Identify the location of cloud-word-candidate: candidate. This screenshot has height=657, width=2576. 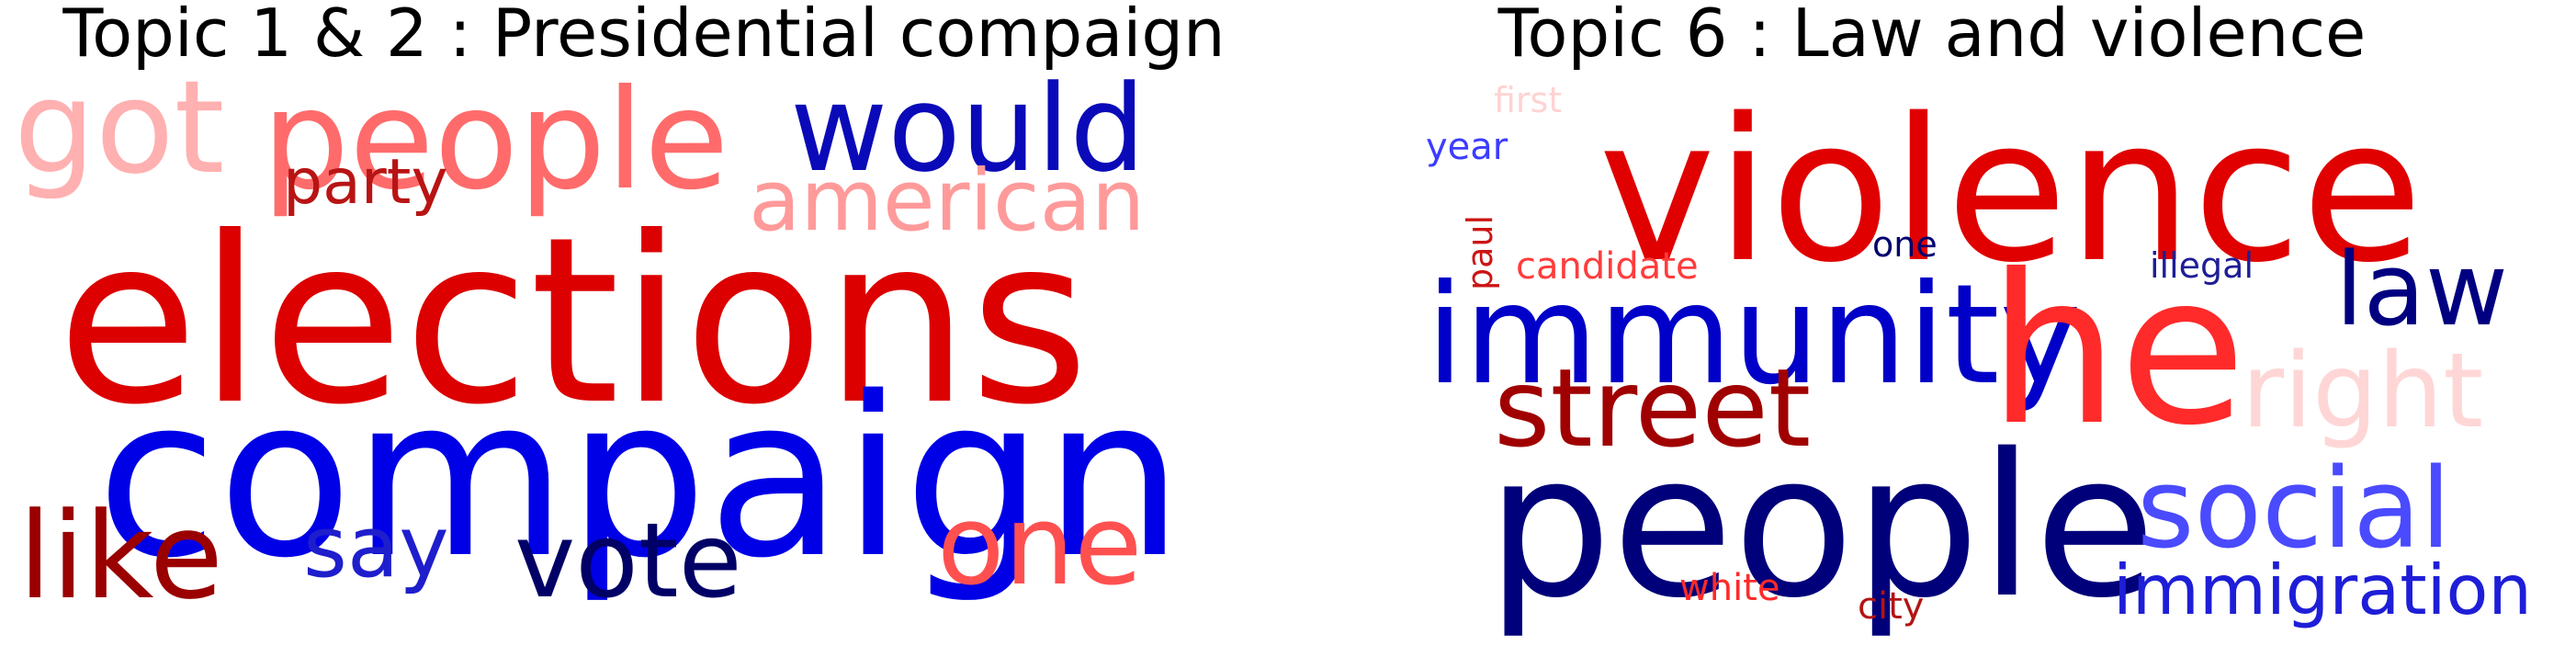
(1607, 266).